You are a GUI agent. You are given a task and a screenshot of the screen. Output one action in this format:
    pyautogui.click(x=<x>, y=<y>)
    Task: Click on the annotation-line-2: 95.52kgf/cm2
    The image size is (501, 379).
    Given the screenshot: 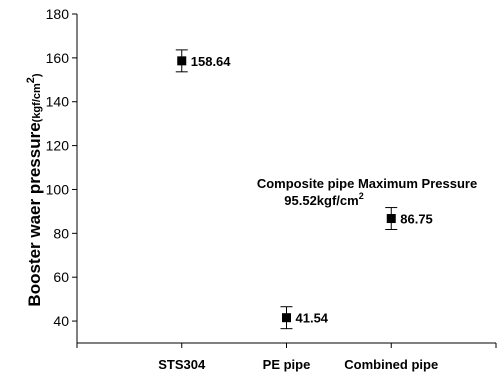 What is the action you would take?
    pyautogui.click(x=323, y=199)
    